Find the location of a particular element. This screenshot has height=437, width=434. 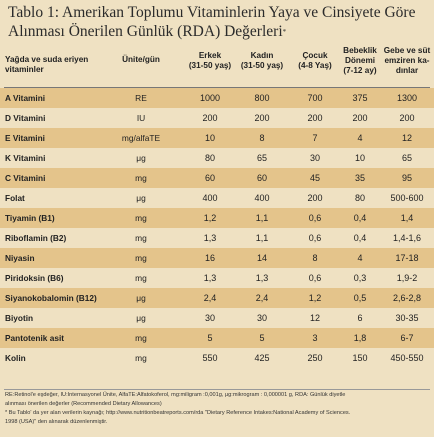

table-row: D Vitamini IU 200 200 200 200 200 is located at coordinates (217, 118).